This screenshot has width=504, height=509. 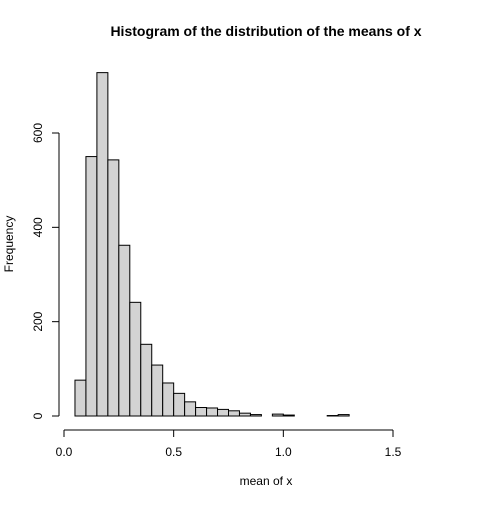 What do you see at coordinates (393, 452) in the screenshot?
I see `x-tick-label: 1.5` at bounding box center [393, 452].